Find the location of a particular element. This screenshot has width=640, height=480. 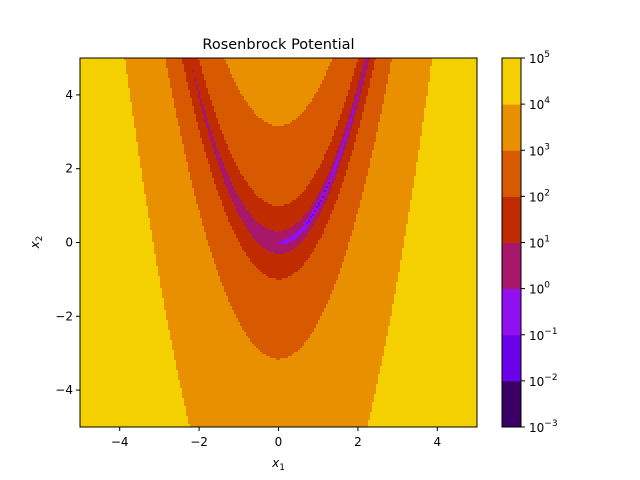

colorbar-tick-label: 10⁻¹ is located at coordinates (543, 335).